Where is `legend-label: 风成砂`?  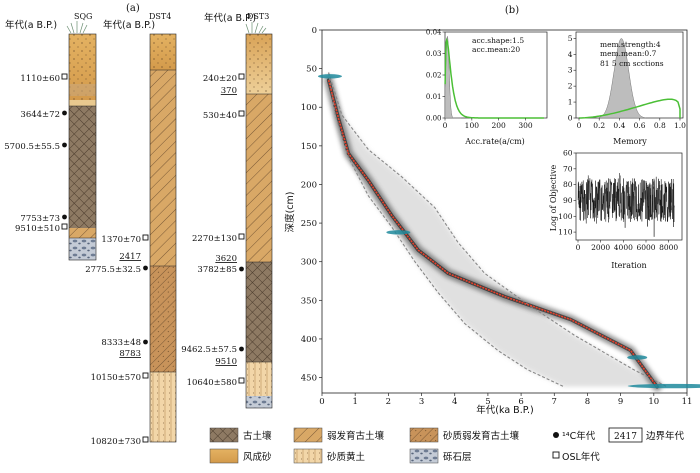
legend-label: 风成砂 is located at coordinates (257, 457).